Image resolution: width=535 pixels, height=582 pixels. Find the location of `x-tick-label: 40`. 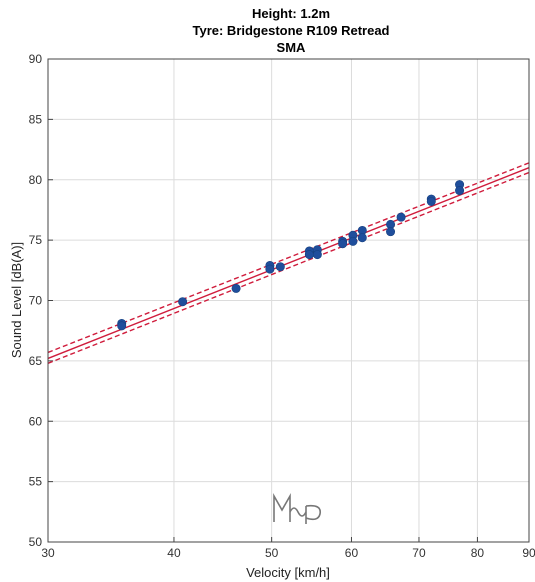

x-tick-label: 40 is located at coordinates (174, 553).